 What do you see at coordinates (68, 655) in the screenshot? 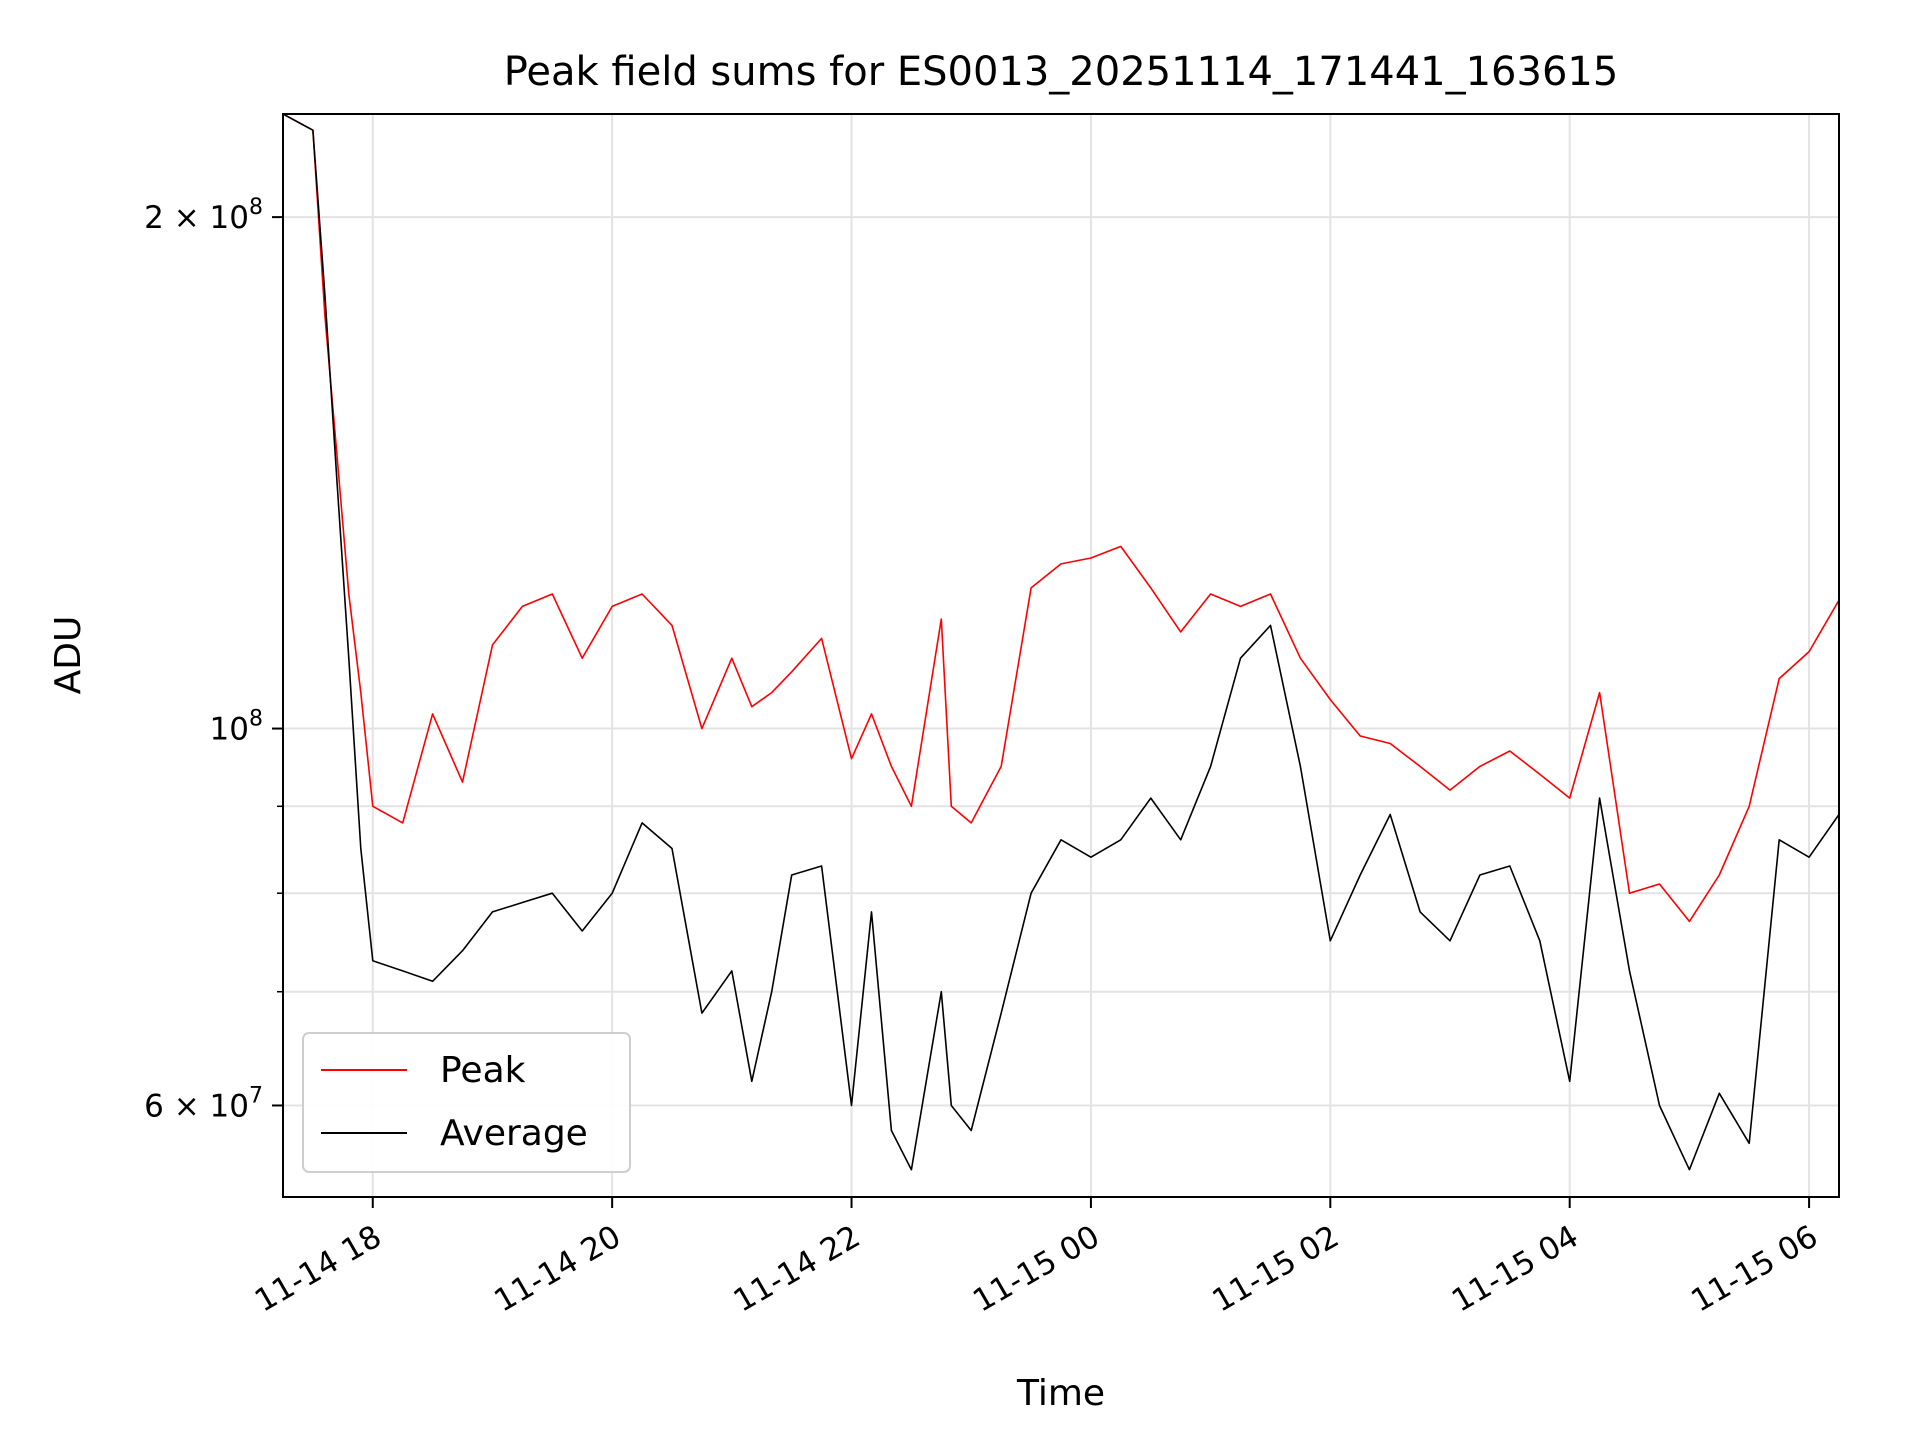
I see `y-axis-label: ADU` at bounding box center [68, 655].